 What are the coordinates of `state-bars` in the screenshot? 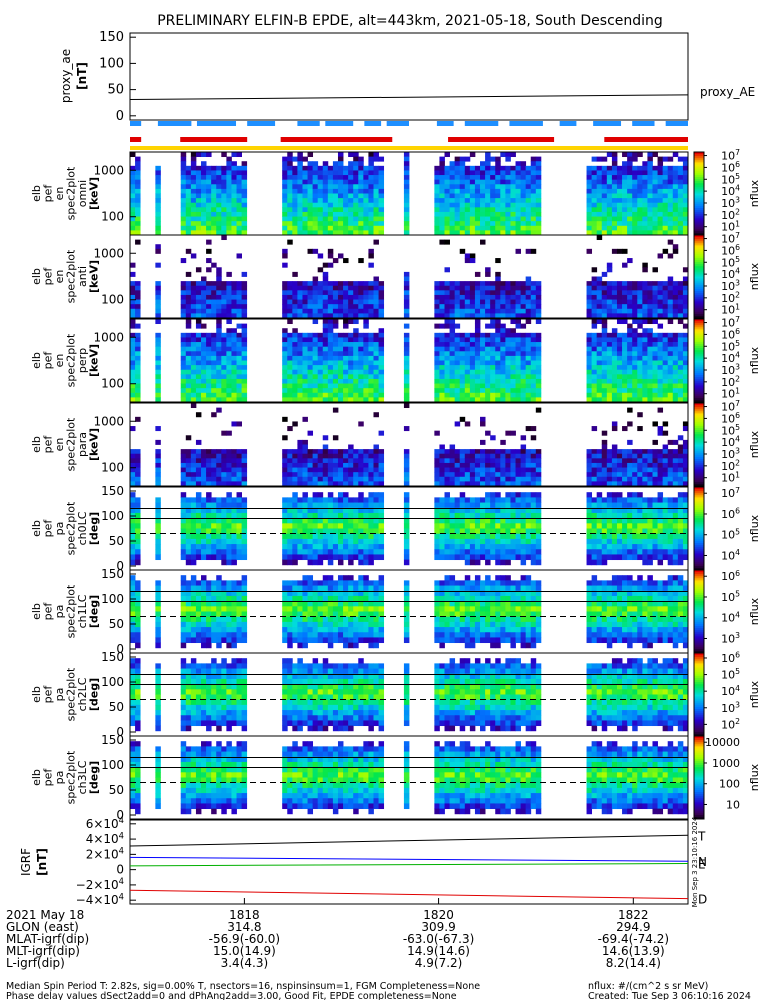 It's located at (409, 135).